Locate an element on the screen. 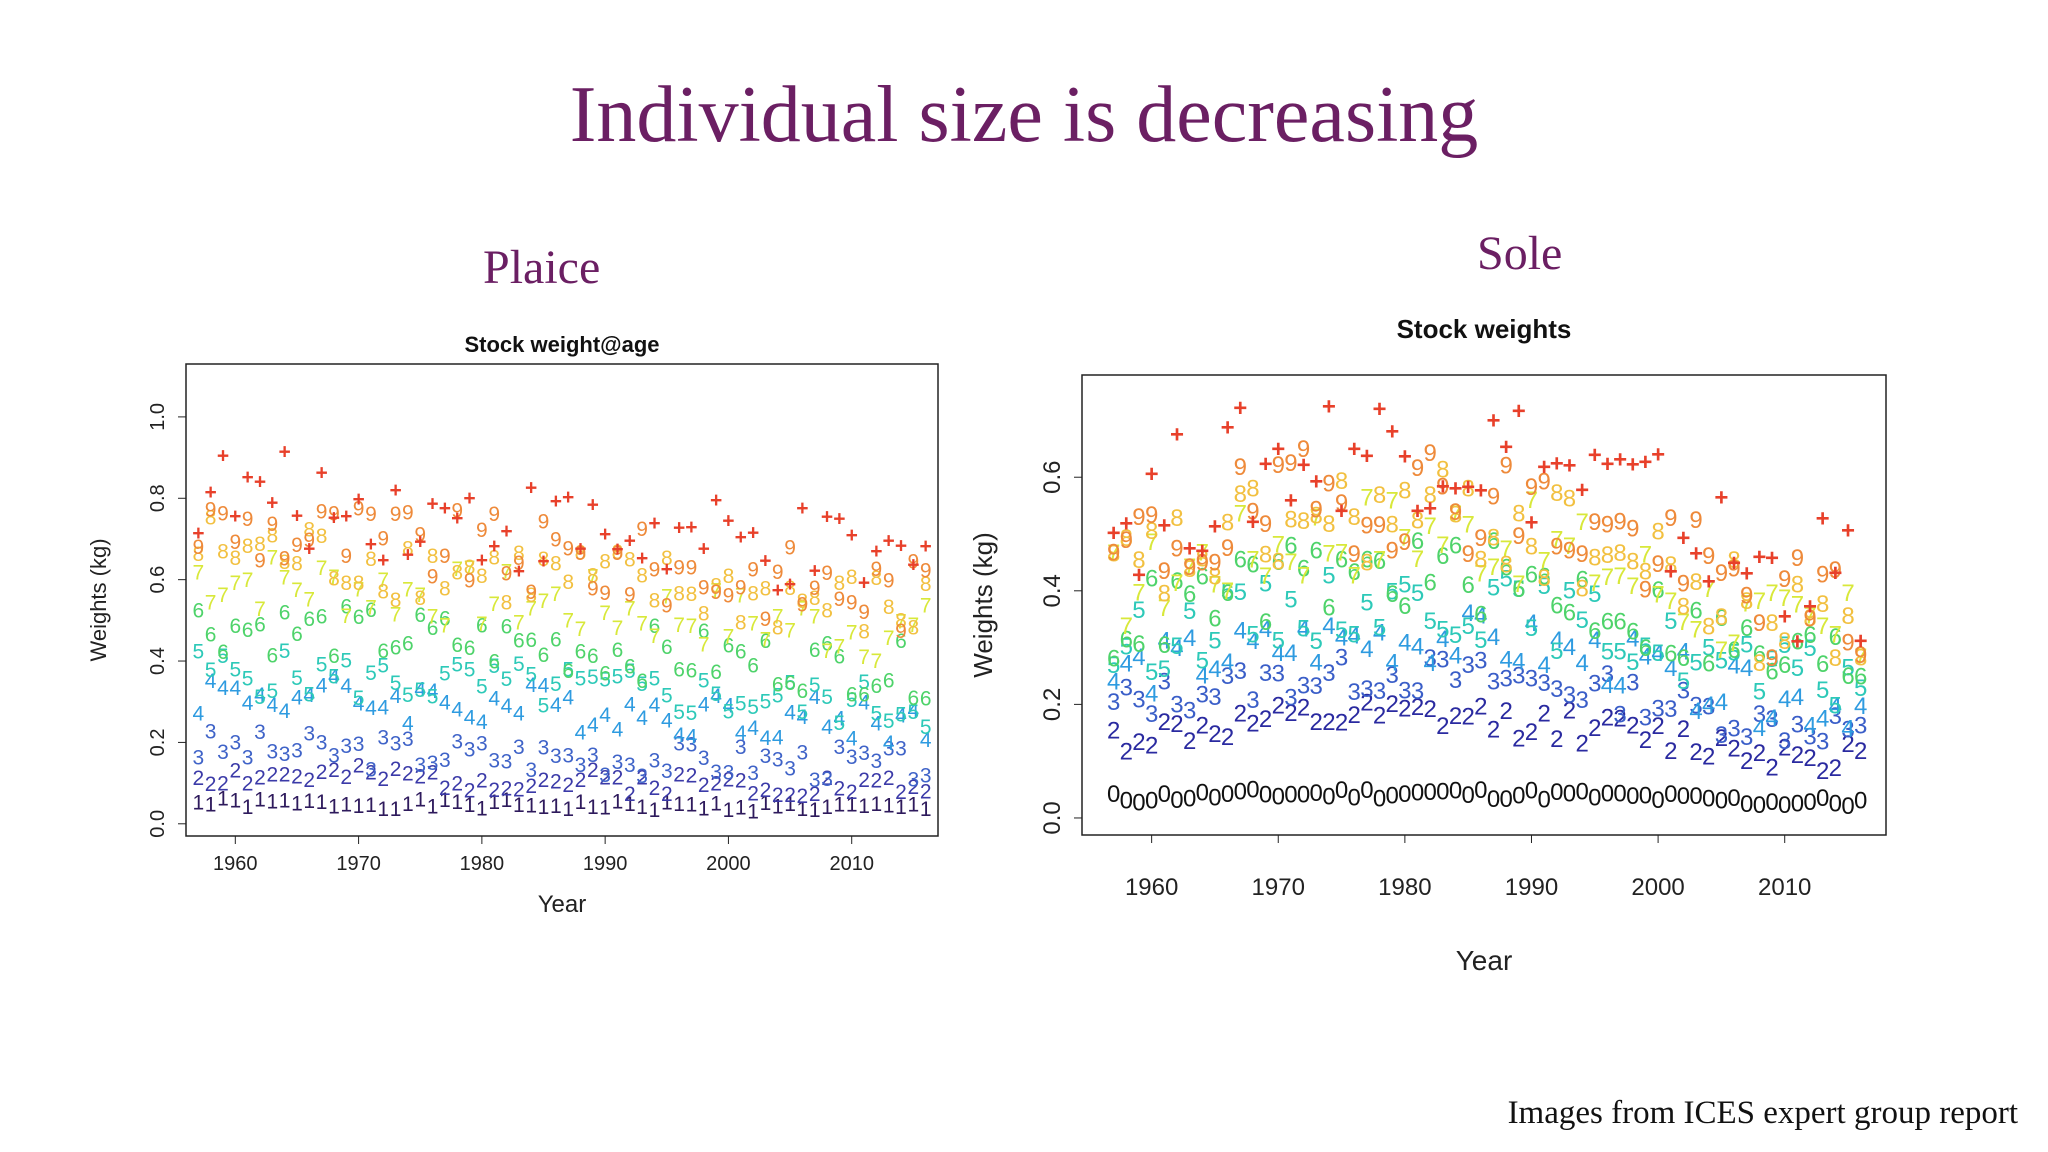  y-tick-label: 0.6 is located at coordinates (1052, 477).